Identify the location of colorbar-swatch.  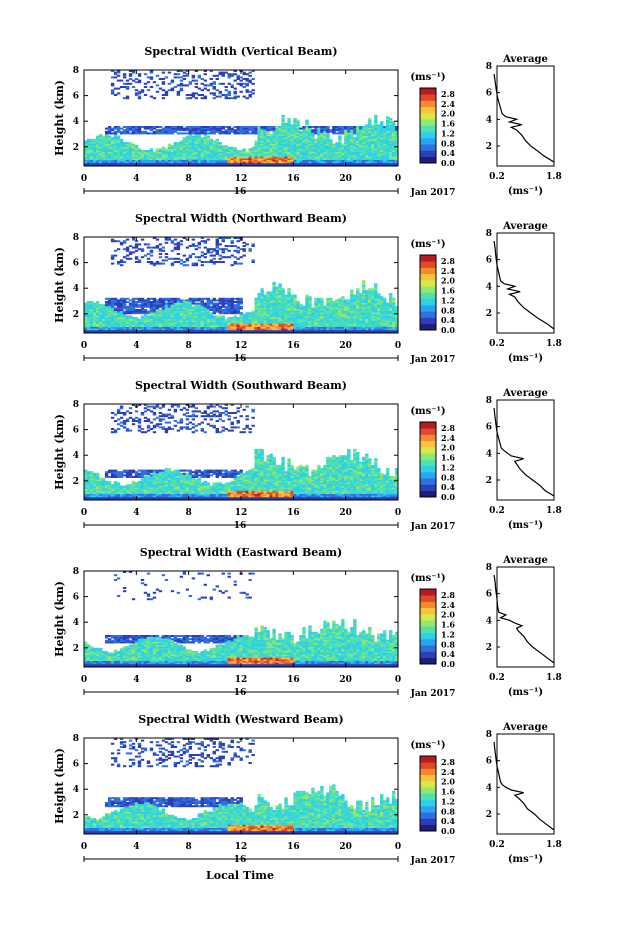
(428, 97).